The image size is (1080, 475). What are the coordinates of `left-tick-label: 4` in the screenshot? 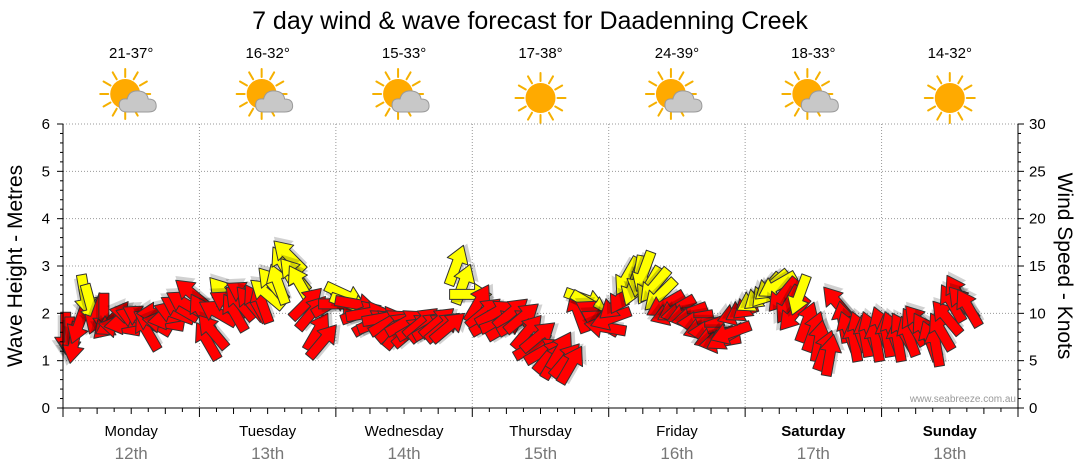 It's located at (46, 219).